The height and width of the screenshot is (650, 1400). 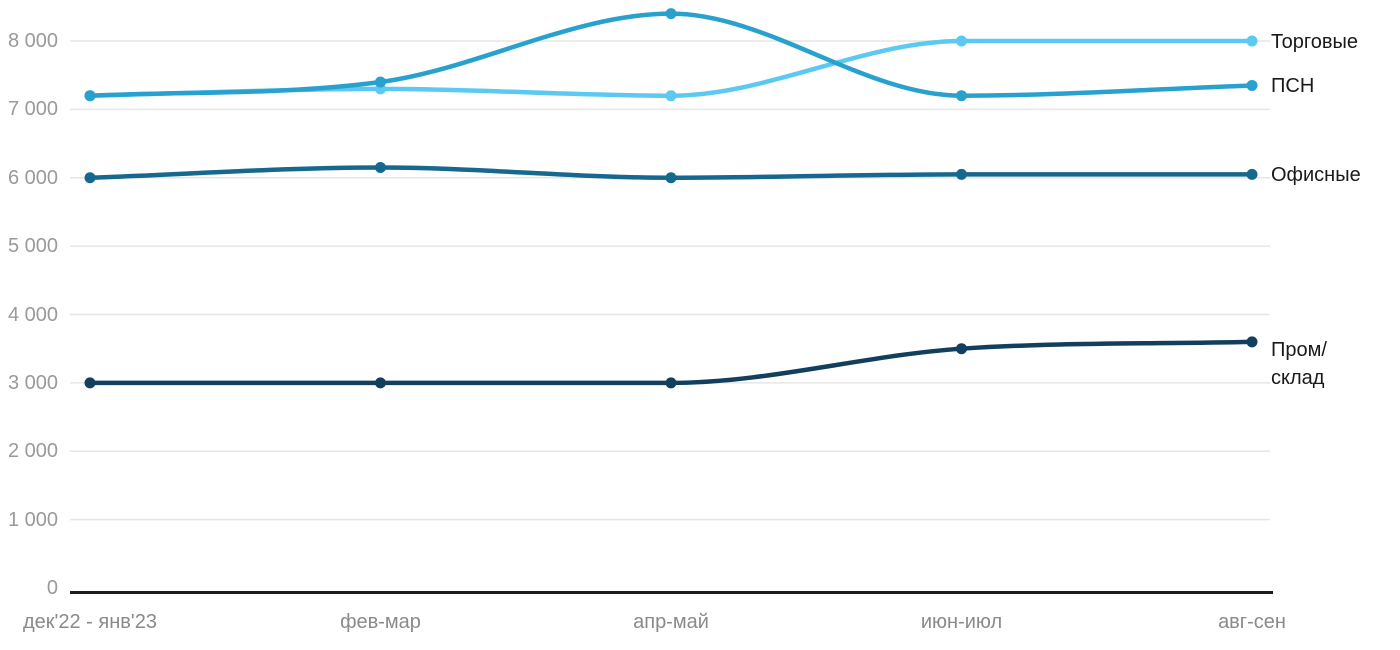 I want to click on x-tick-label: фев-мар, so click(x=380, y=622).